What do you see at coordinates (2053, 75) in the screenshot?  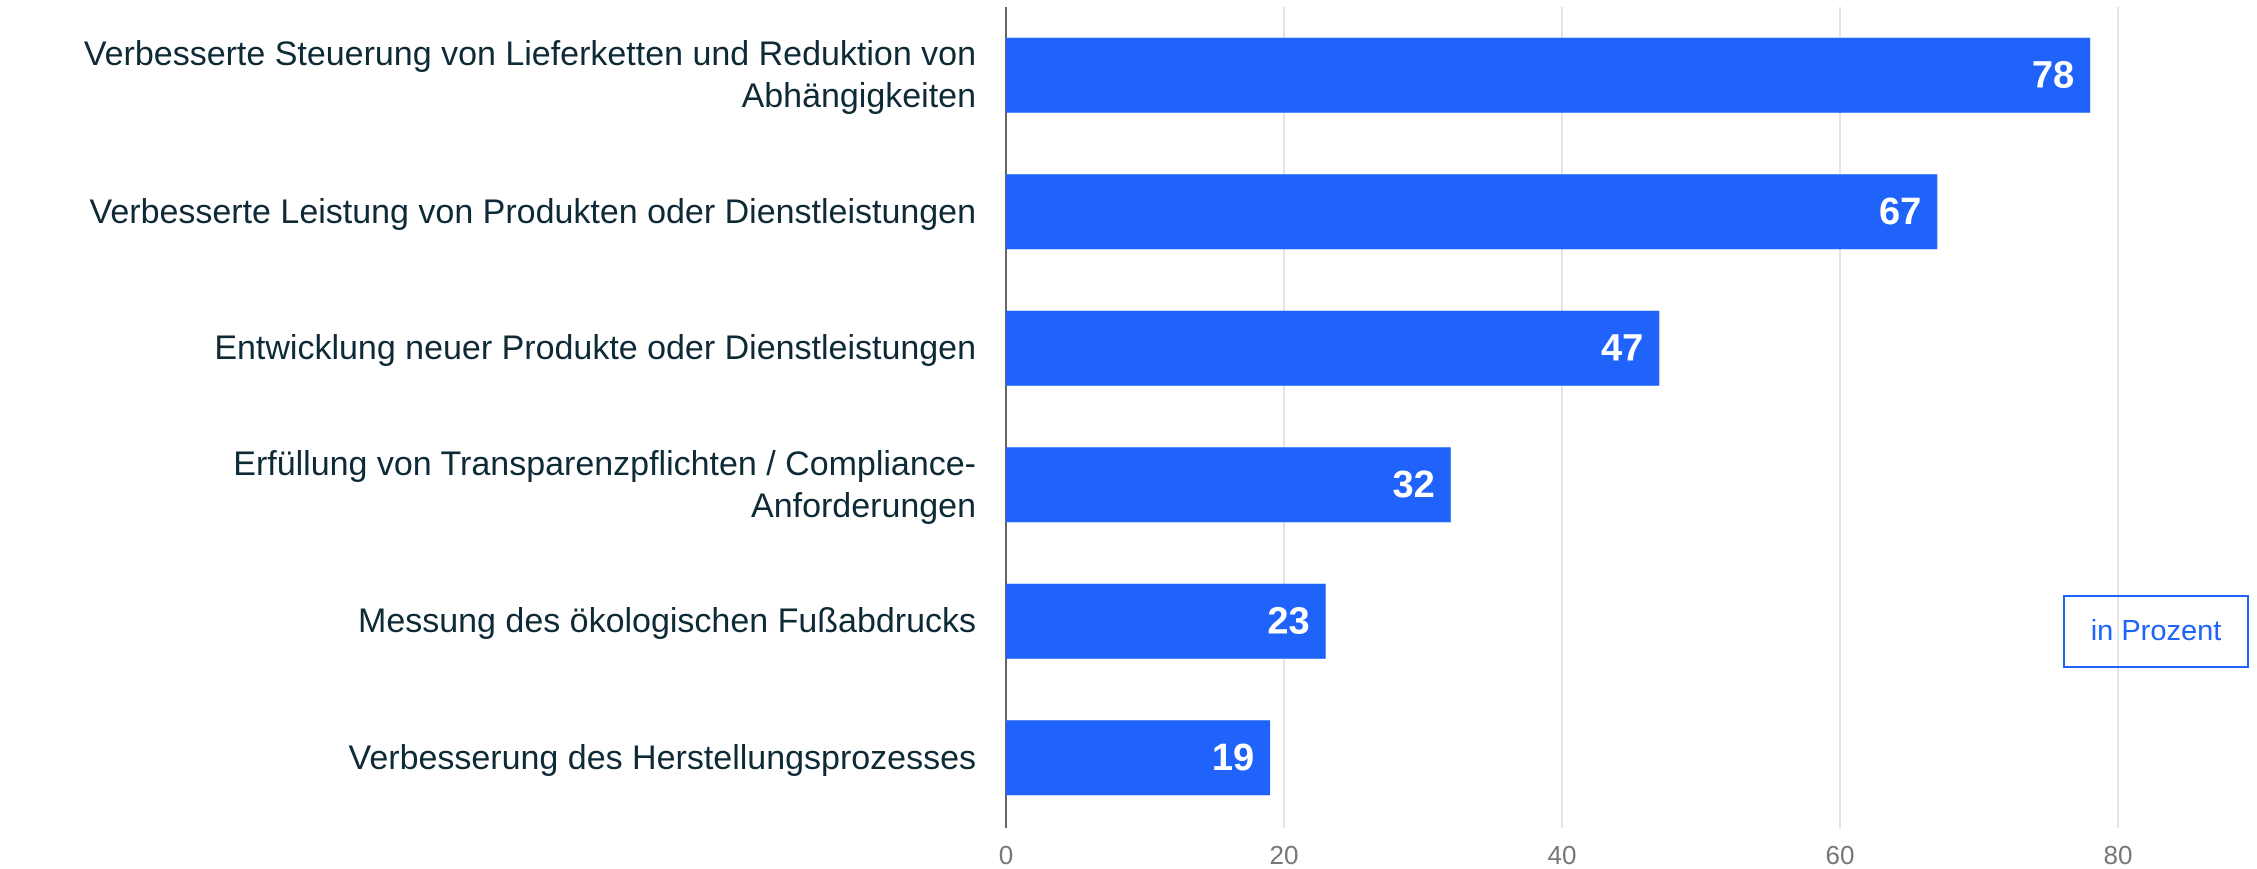 I see `value-label: 78` at bounding box center [2053, 75].